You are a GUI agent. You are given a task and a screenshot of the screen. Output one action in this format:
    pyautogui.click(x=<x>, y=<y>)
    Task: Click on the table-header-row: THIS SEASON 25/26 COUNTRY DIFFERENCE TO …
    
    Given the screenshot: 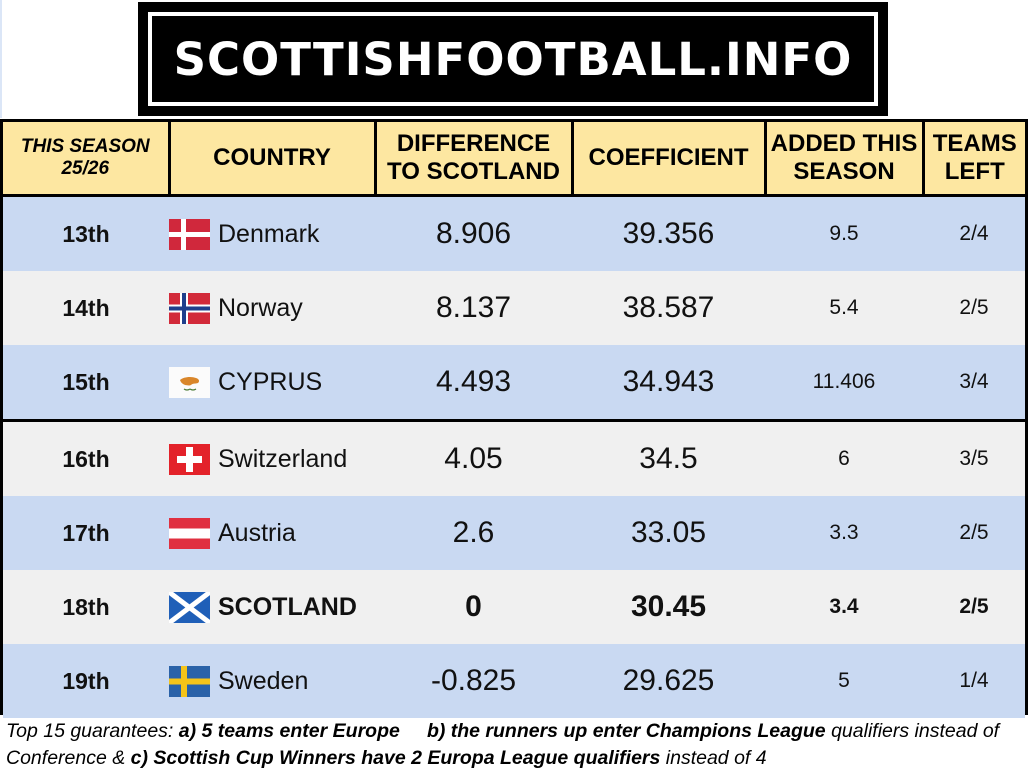 What is the action you would take?
    pyautogui.click(x=514, y=159)
    